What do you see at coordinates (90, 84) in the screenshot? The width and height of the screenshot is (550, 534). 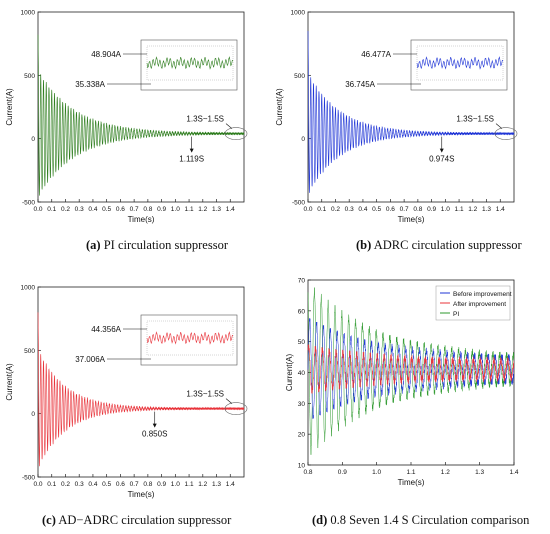 I see `annotation-min: 35.338A` at bounding box center [90, 84].